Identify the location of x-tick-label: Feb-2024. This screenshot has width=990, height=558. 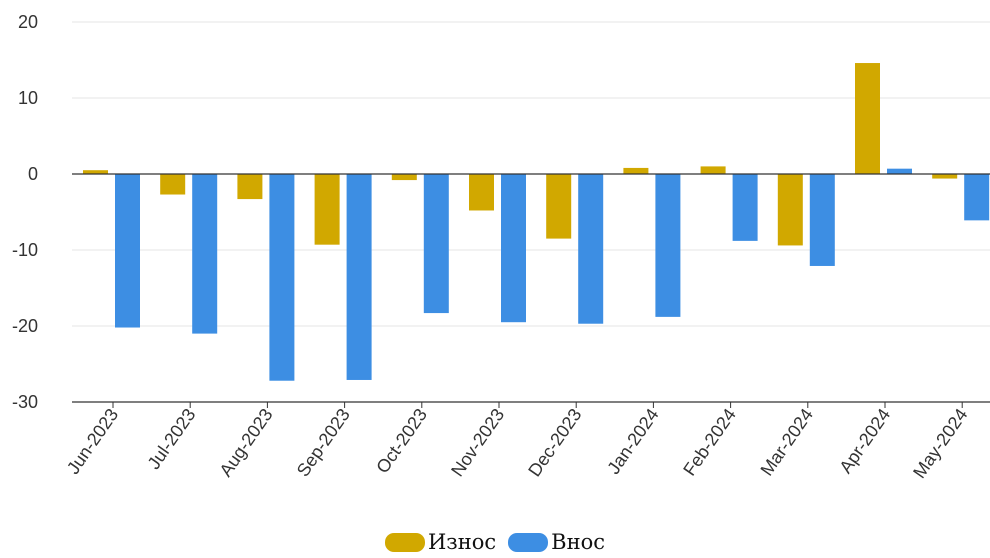
(709, 442).